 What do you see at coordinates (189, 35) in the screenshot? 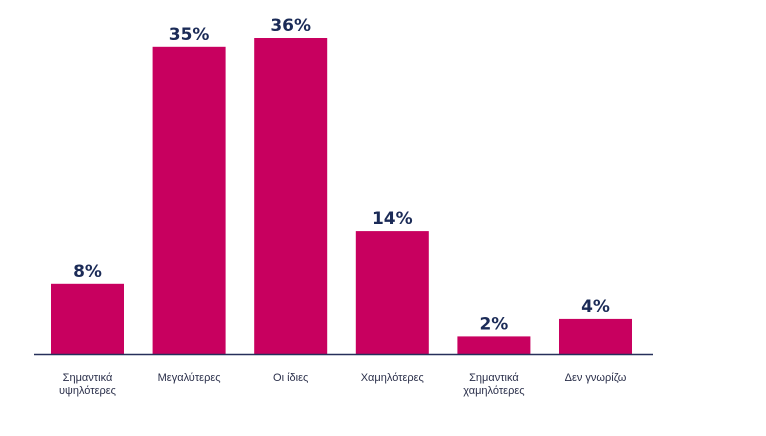
I see `value-label-1: 35%` at bounding box center [189, 35].